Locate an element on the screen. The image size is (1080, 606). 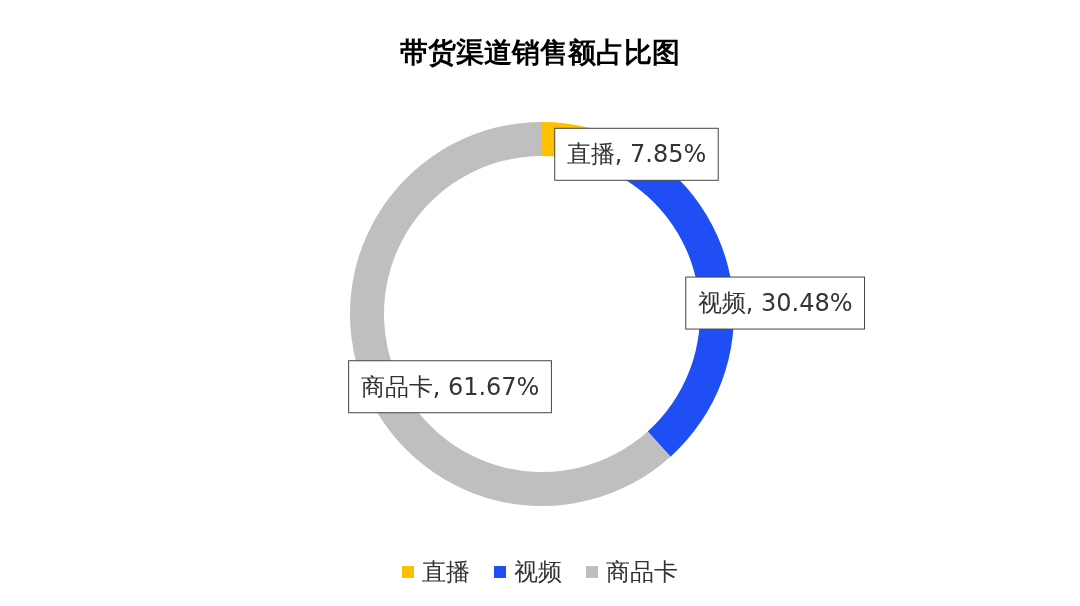
data-label: 商品卡, 61.67% is located at coordinates (450, 386).